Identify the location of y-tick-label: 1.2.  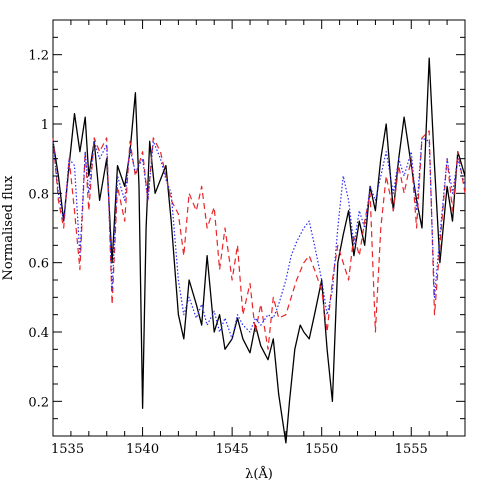
(38, 56).